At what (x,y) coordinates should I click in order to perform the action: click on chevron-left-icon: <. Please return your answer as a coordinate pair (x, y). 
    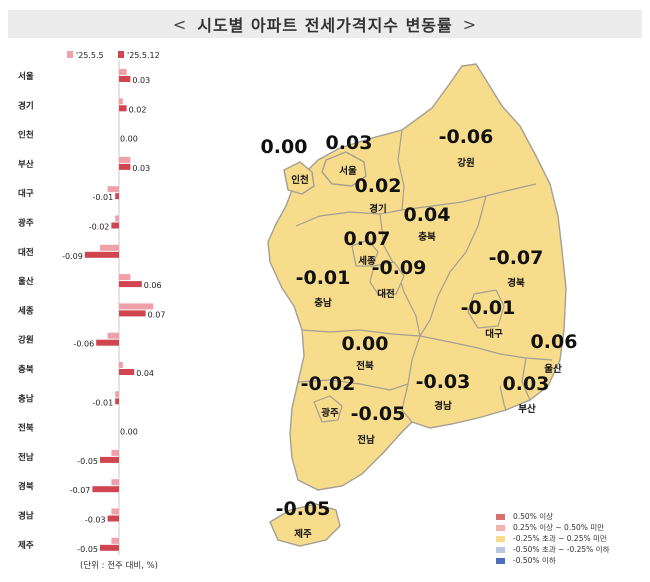
    Looking at the image, I should click on (180, 24).